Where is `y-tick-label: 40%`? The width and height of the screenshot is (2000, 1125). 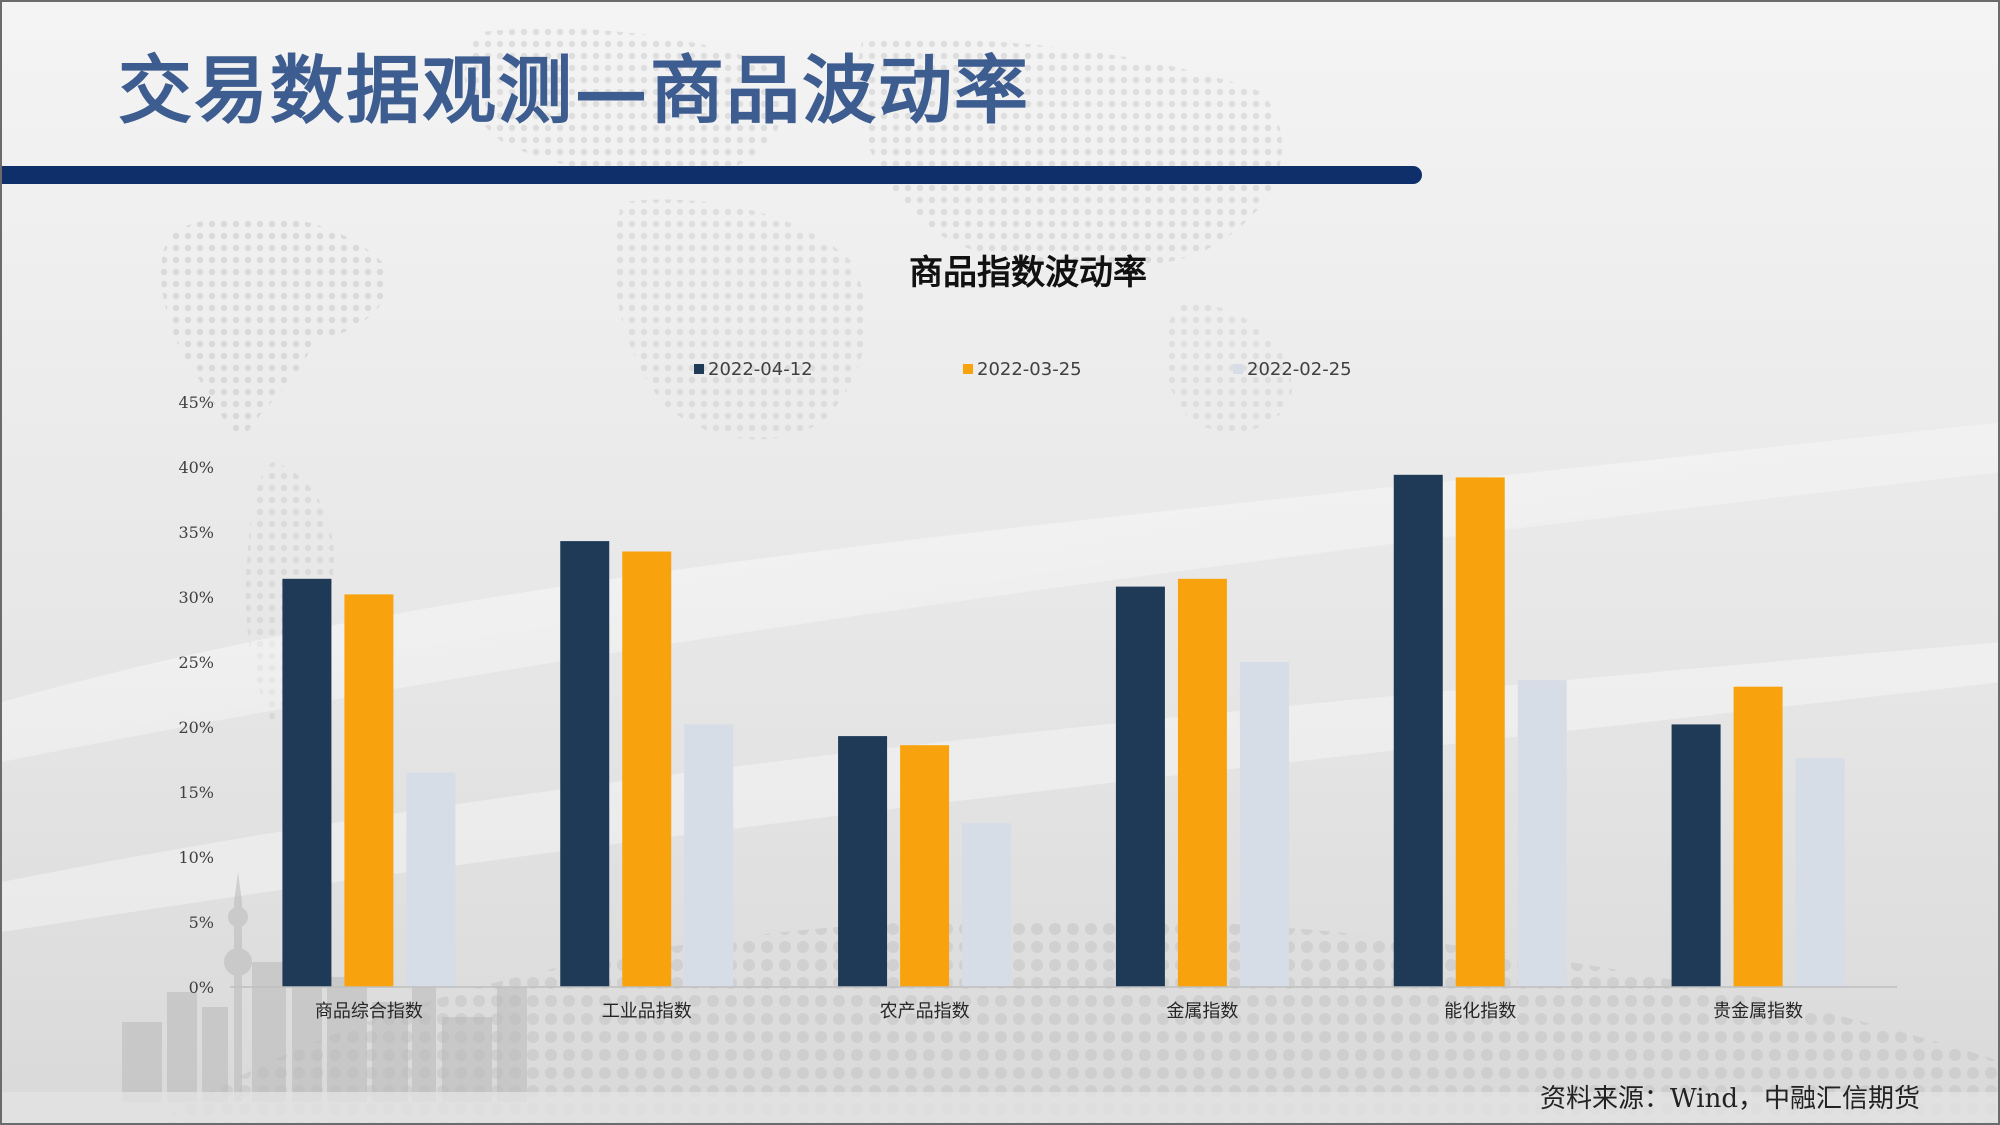 y-tick-label: 40% is located at coordinates (196, 467).